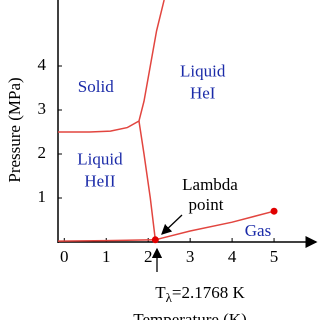 This screenshot has width=320, height=320. I want to click on lambda-arrow, so click(172, 224).